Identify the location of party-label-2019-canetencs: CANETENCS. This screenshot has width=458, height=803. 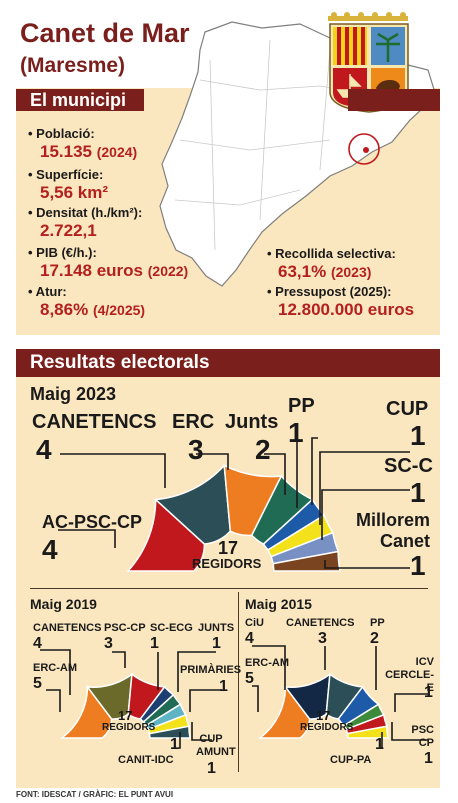
(67, 628).